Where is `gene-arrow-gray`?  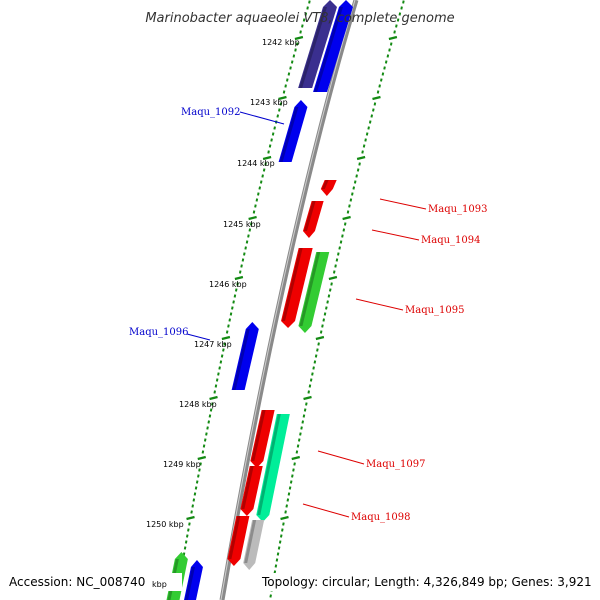 gene-arrow-gray is located at coordinates (254, 545).